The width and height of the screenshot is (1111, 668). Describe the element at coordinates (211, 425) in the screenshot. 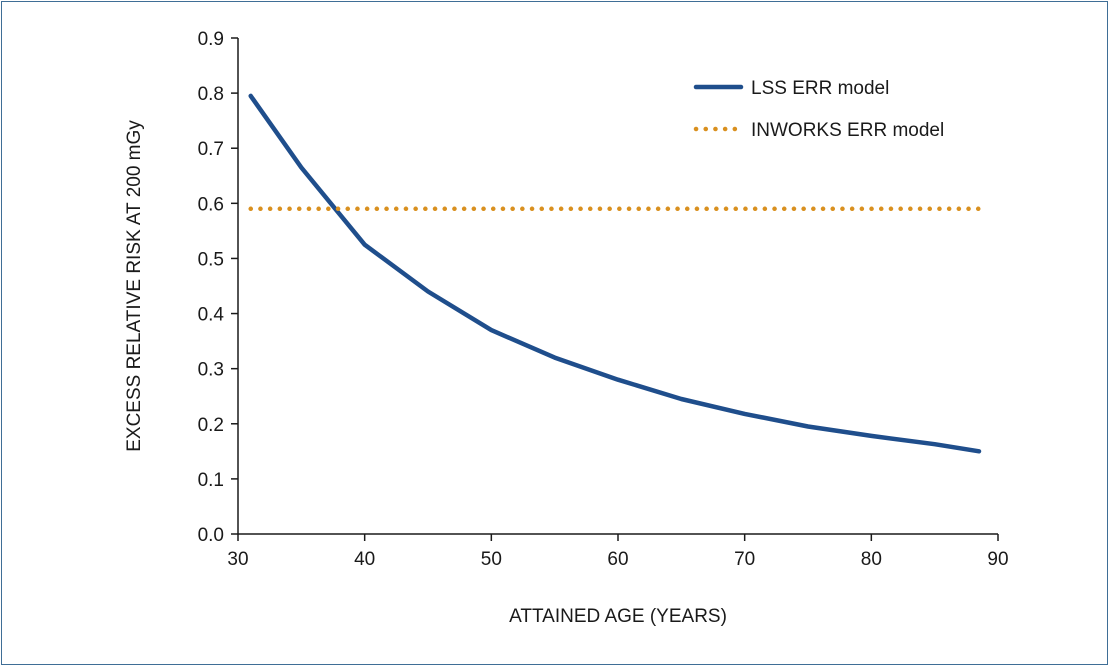

I see `y-tick-label: 0.2` at that location.